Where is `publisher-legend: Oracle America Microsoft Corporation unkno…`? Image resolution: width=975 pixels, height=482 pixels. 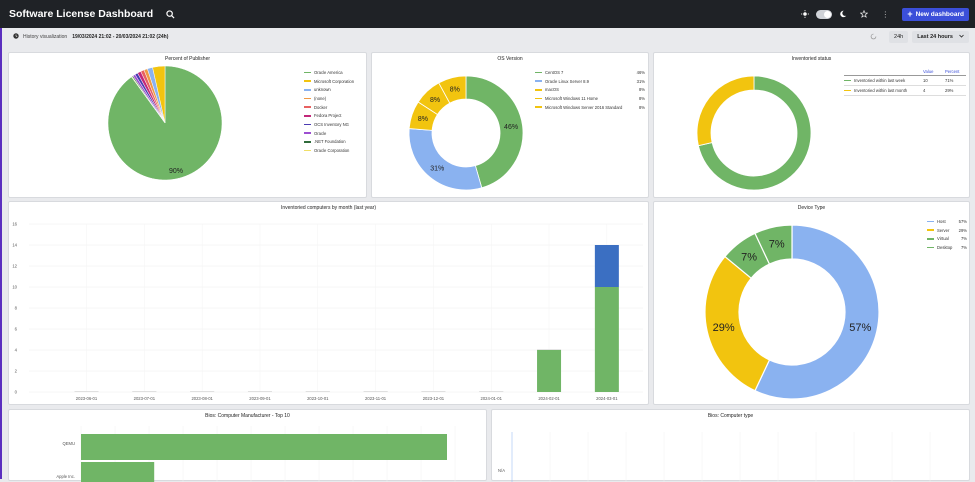 publisher-legend: Oracle America Microsoft Corporation unkno… is located at coordinates (335, 111).